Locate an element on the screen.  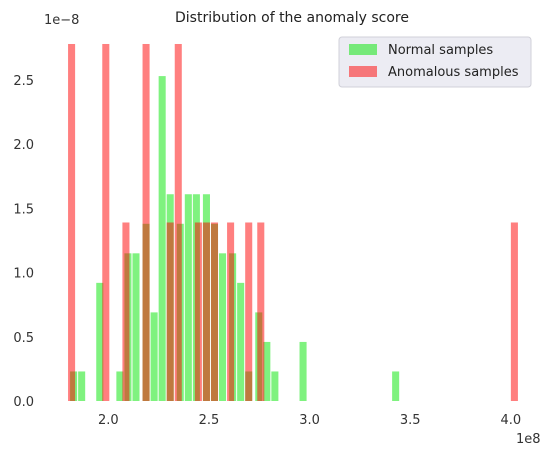
y-tick-label: 0.0 is located at coordinates (23, 402).